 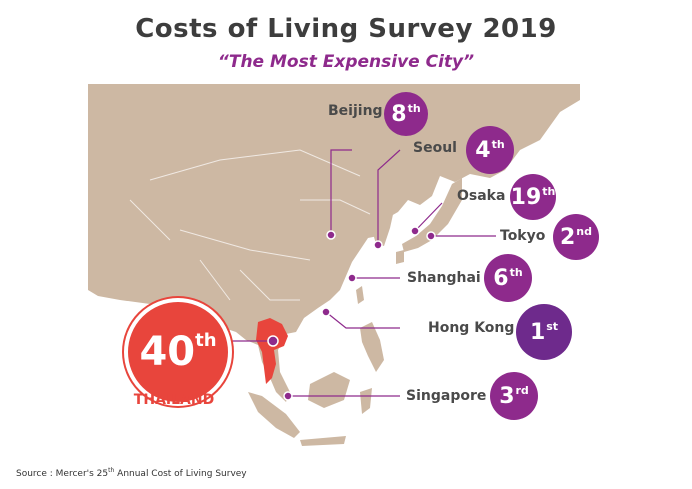 What do you see at coordinates (481, 196) in the screenshot?
I see `city-label-osaka: Osaka` at bounding box center [481, 196].